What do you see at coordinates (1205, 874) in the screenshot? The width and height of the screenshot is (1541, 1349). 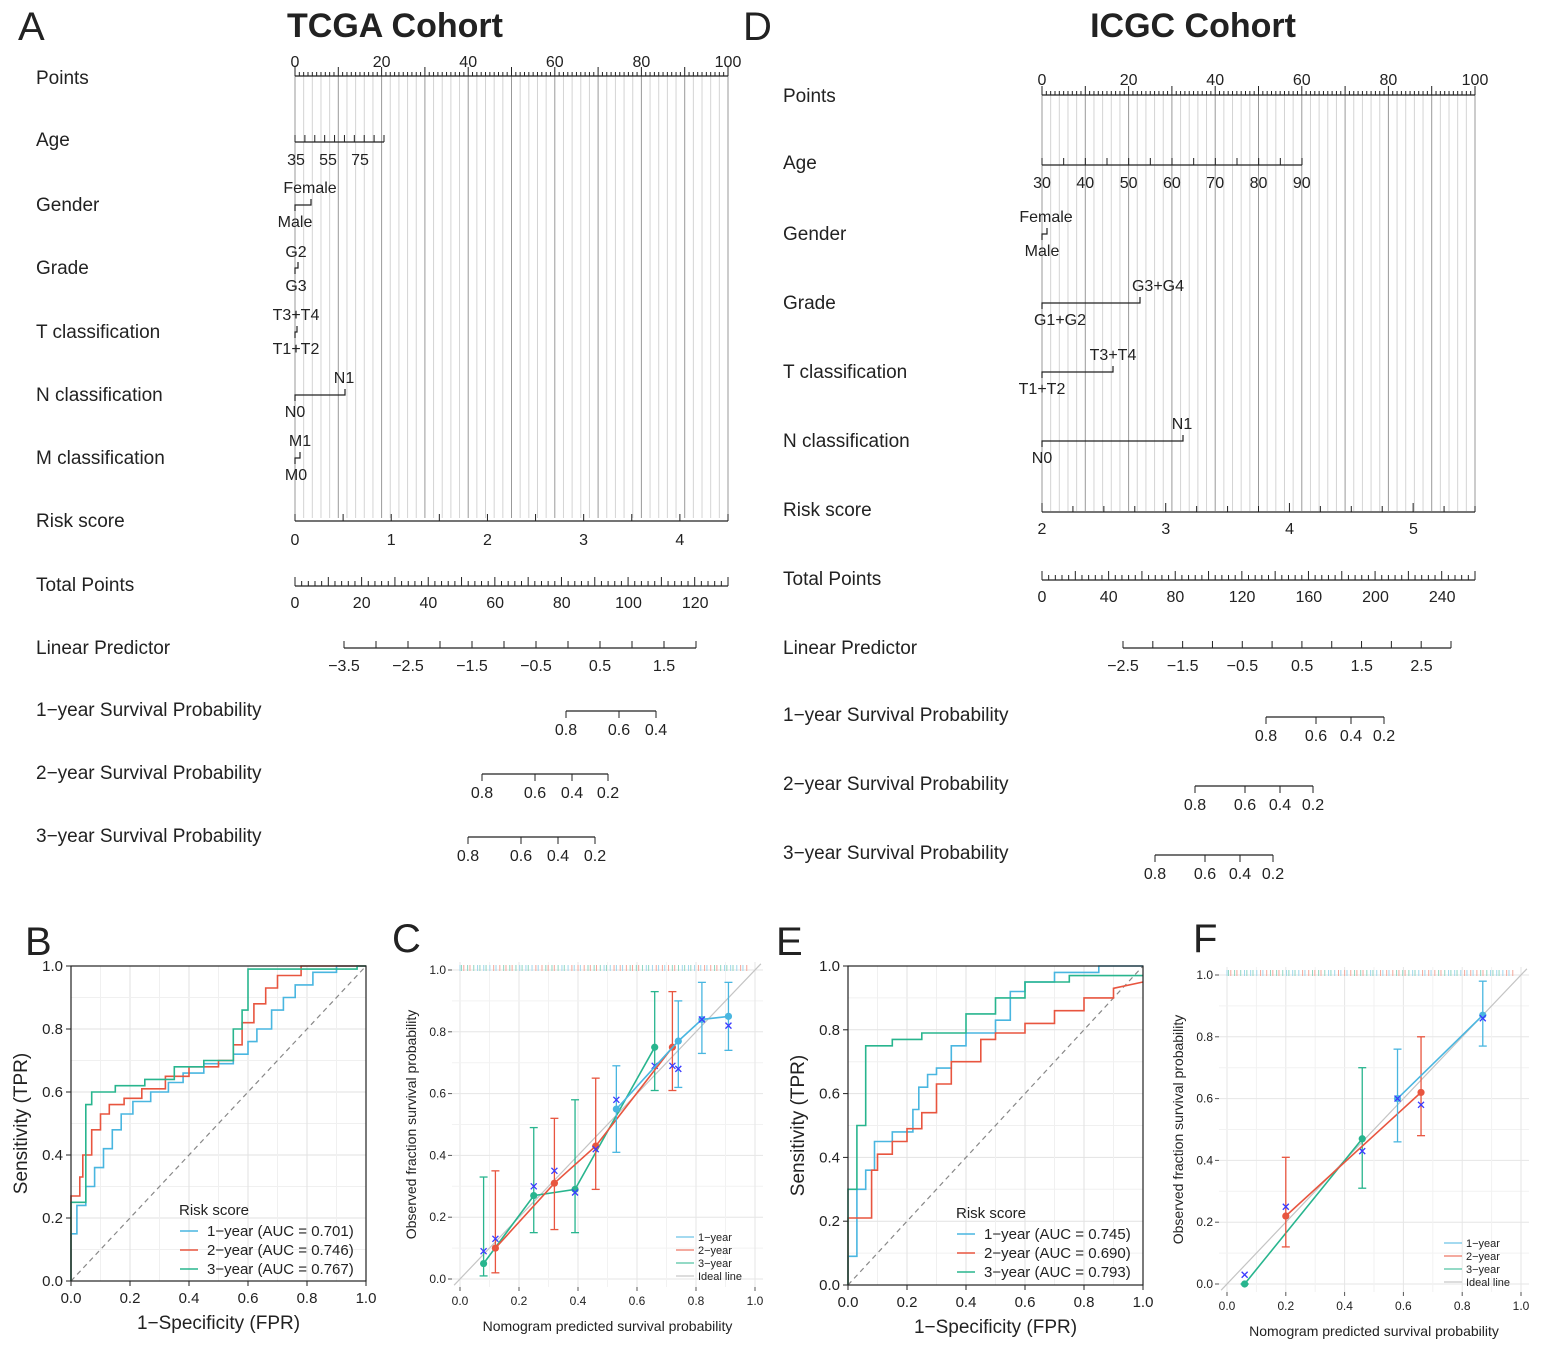 I see `surv3-d-tick-label: 0.6` at bounding box center [1205, 874].